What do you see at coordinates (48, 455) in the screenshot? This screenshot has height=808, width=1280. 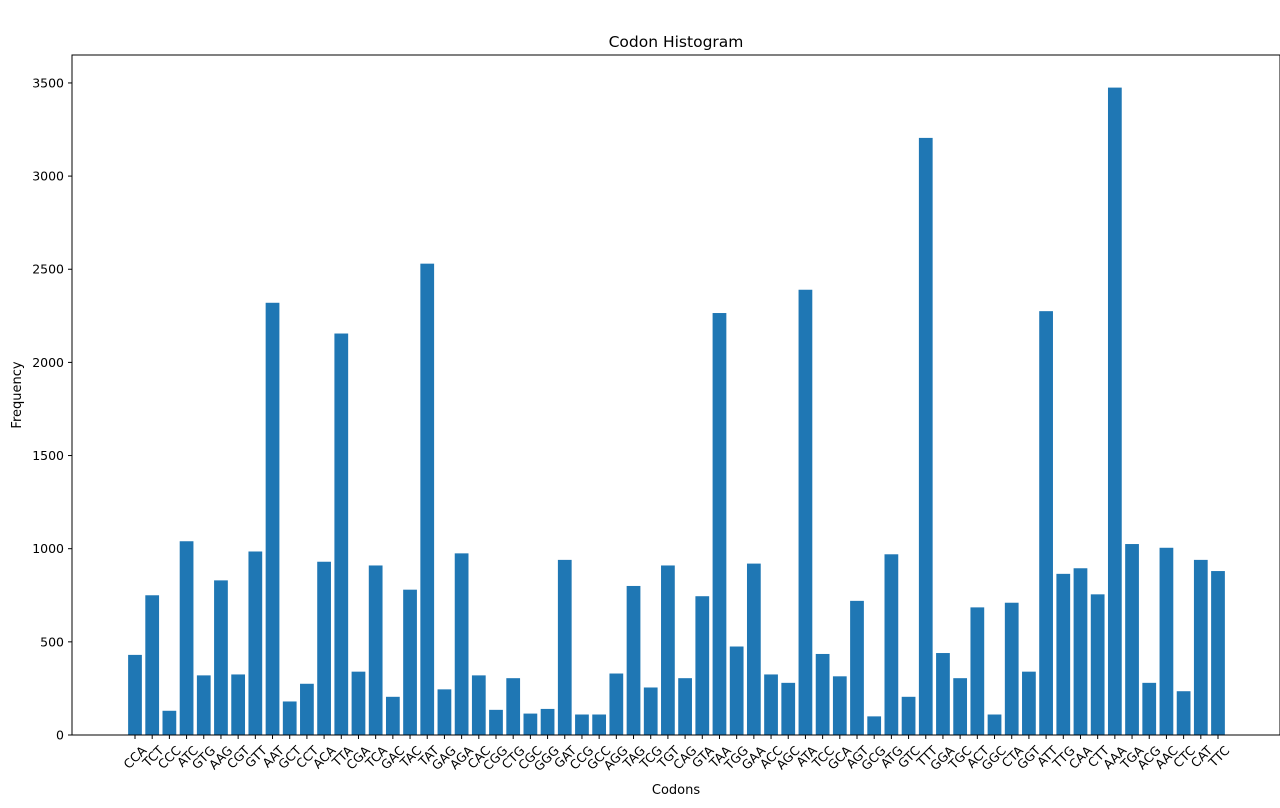 I see `y-tick-label: 1500` at bounding box center [48, 455].